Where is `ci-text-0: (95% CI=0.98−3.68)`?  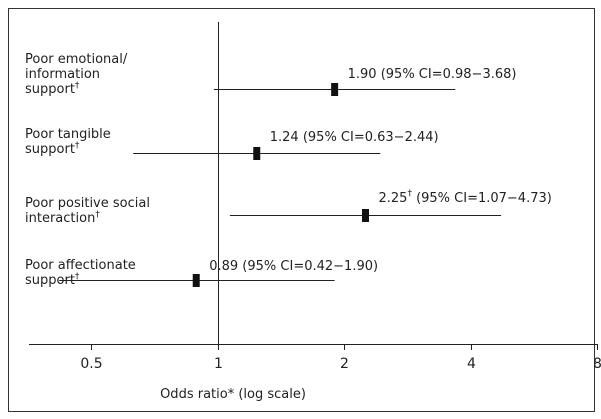 ci-text-0: (95% CI=0.98−3.68) is located at coordinates (447, 74).